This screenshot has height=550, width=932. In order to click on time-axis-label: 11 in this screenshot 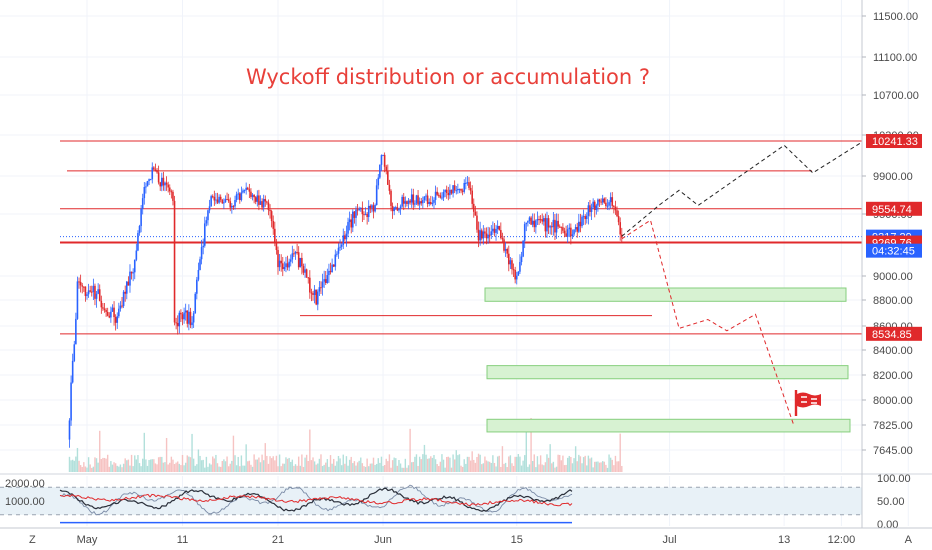, I will do `click(182, 540)`.